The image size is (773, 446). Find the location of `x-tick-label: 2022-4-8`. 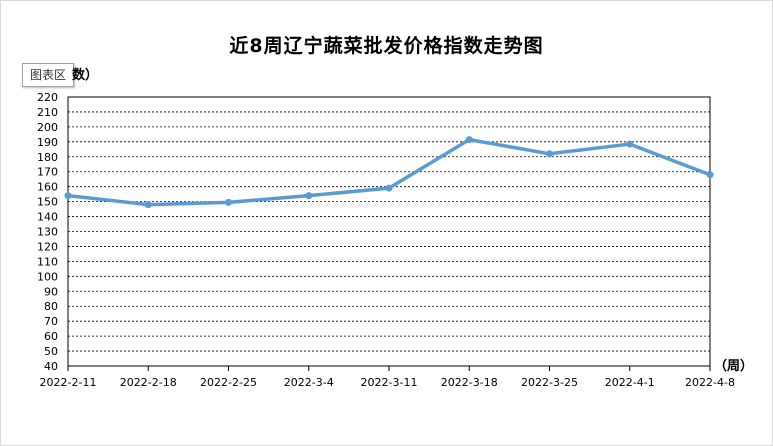

x-tick-label: 2022-4-8 is located at coordinates (710, 382).